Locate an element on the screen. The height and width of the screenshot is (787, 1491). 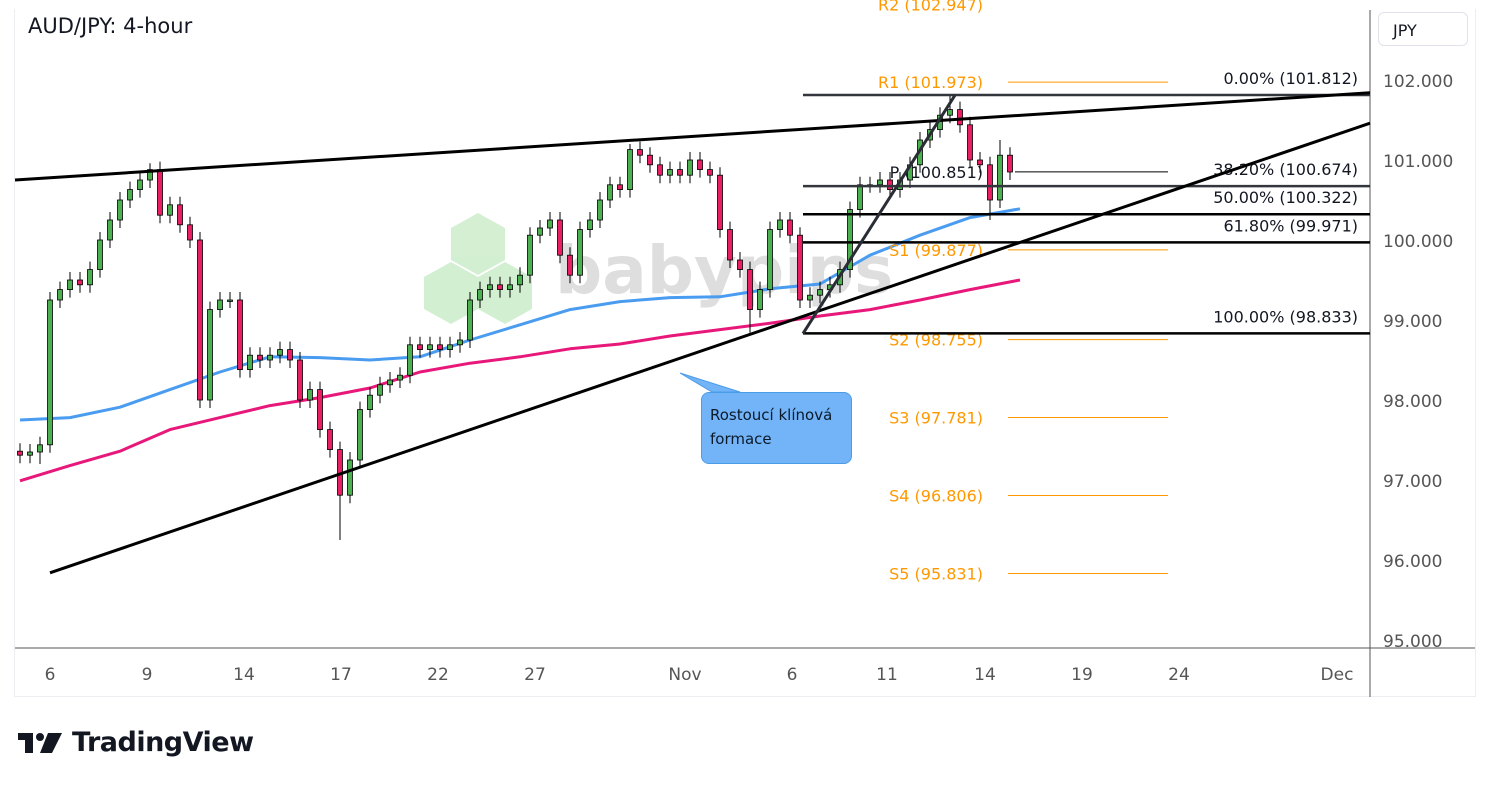
pivot-label: S3 (97.781) is located at coordinates (936, 418).